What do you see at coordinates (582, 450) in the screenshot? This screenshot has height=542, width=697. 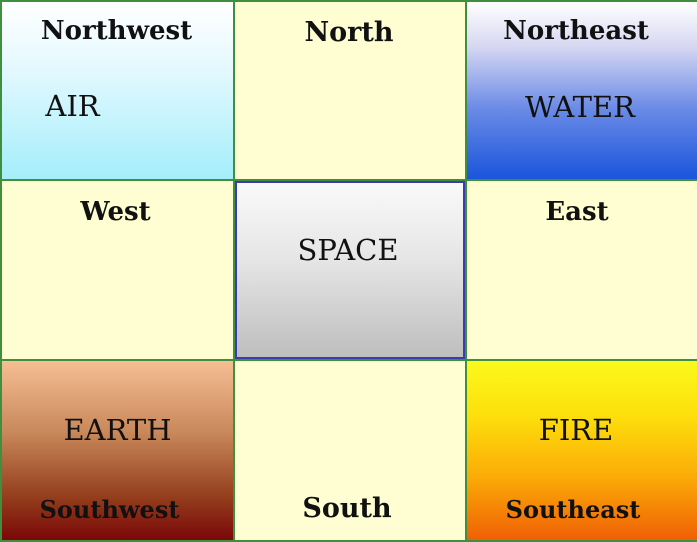 I see `cell-southeast: FIRE Southeast` at bounding box center [582, 450].